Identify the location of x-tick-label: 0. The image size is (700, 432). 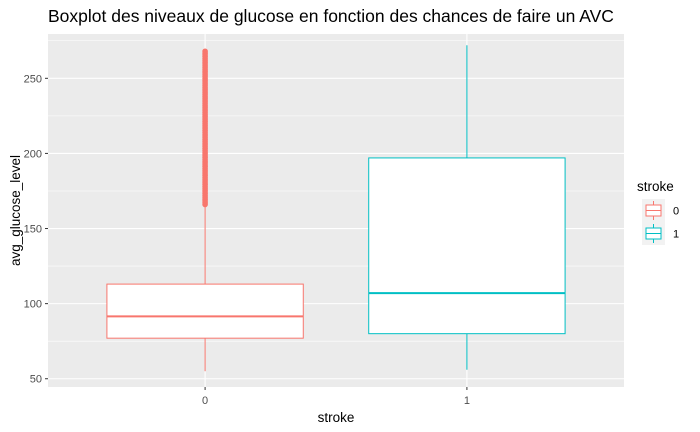
(205, 401).